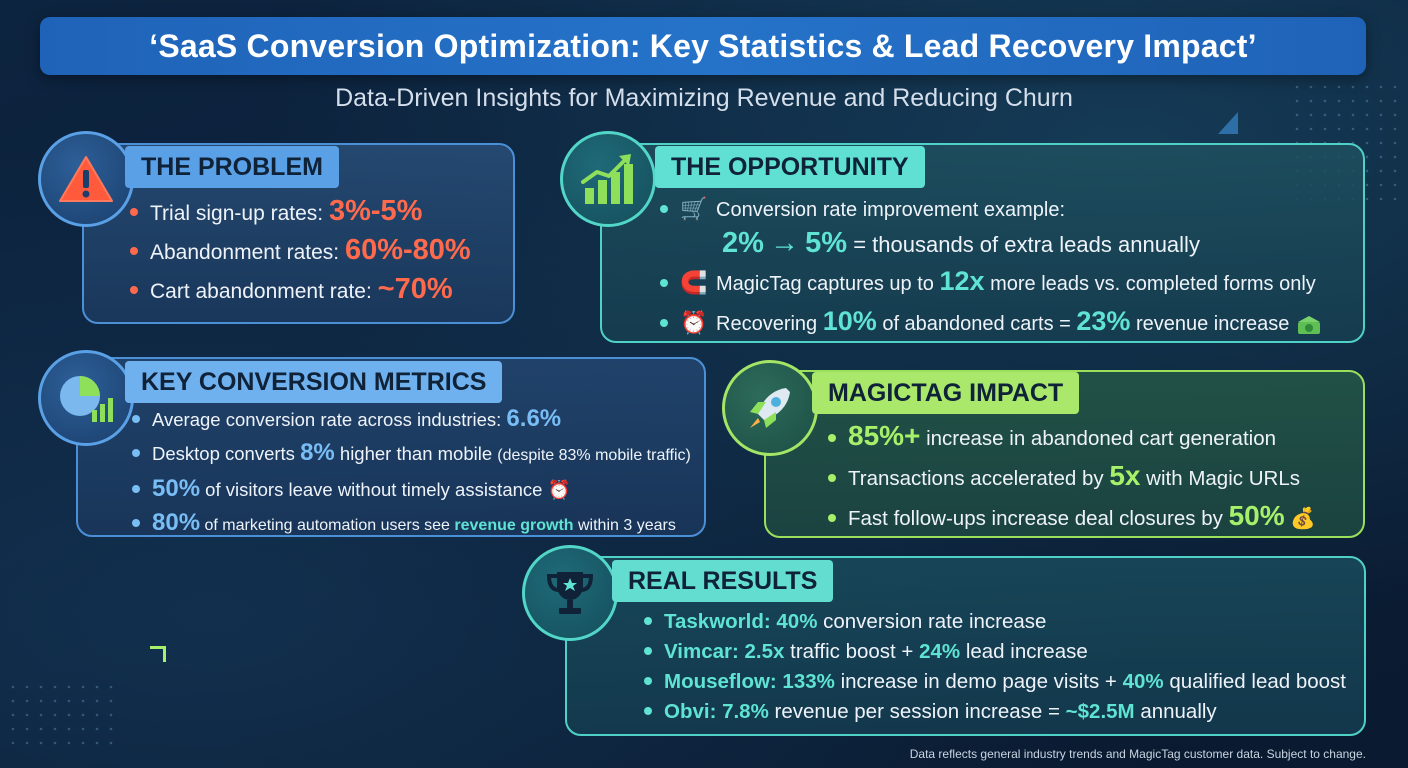 Image resolution: width=1408 pixels, height=768 pixels. What do you see at coordinates (694, 282) in the screenshot?
I see `magnet-icon: 🧲` at bounding box center [694, 282].